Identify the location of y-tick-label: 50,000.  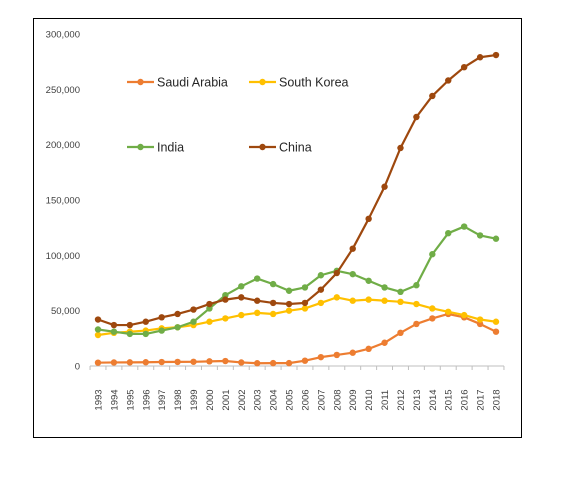
(65, 311).